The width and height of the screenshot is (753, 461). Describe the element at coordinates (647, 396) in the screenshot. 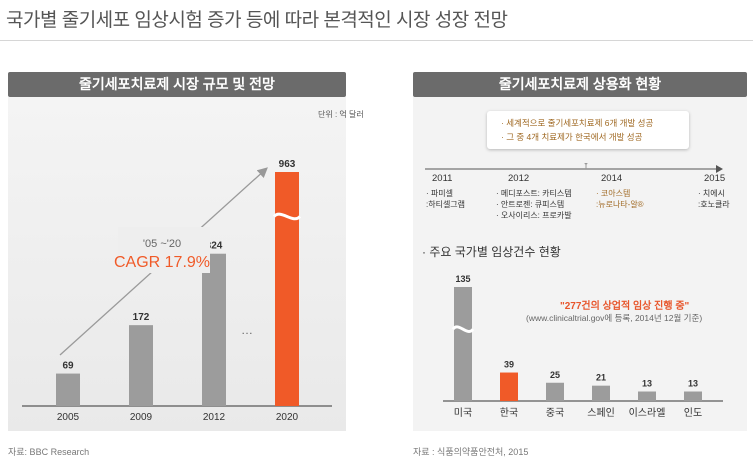

I see `bar-이스라엘` at that location.